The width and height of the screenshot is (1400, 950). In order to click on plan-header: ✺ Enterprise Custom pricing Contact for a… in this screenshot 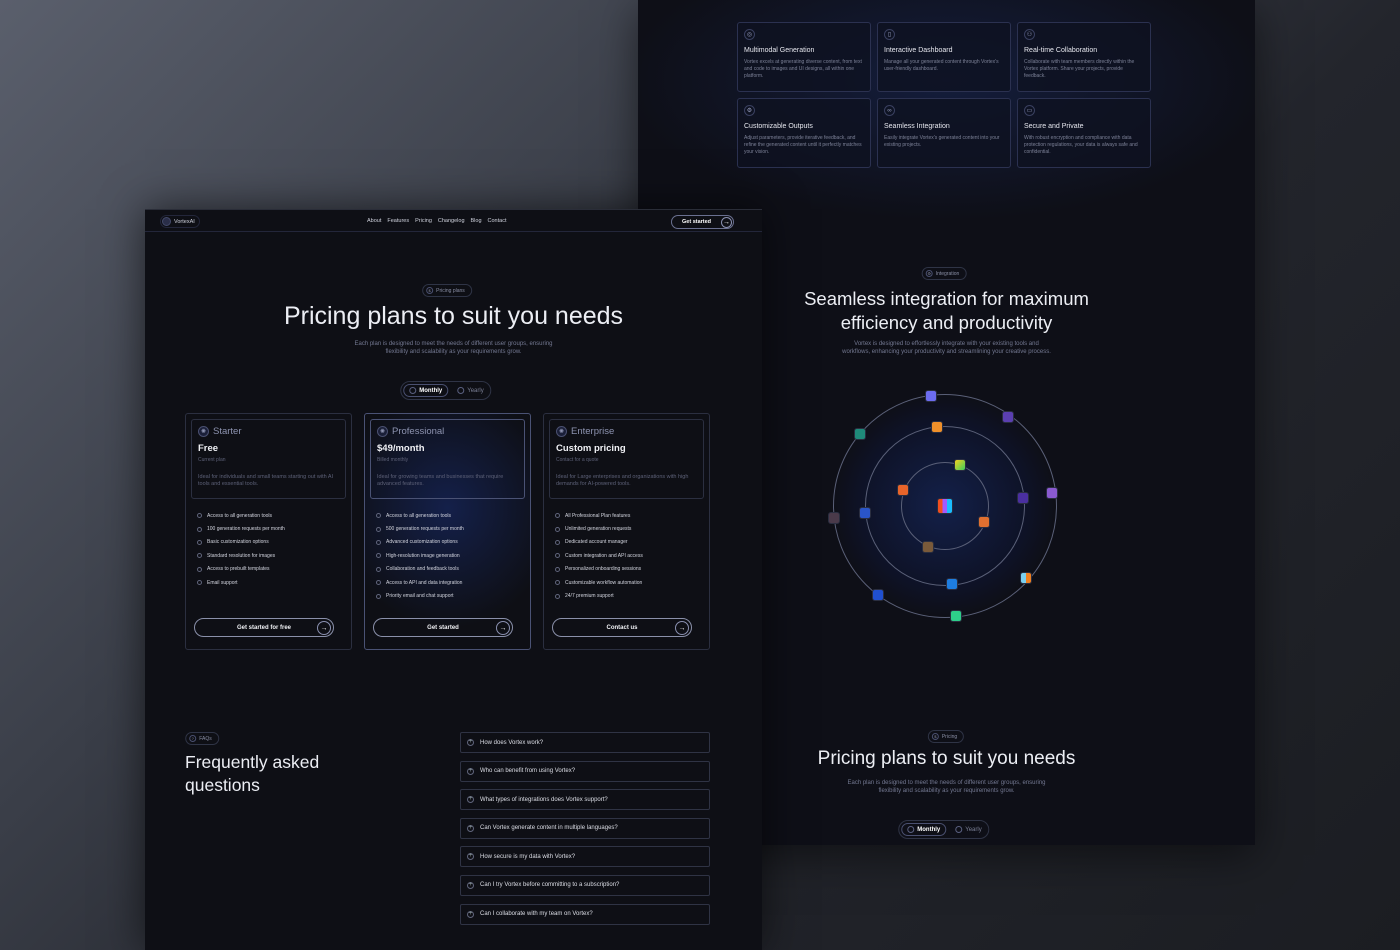, I will do `click(626, 459)`.